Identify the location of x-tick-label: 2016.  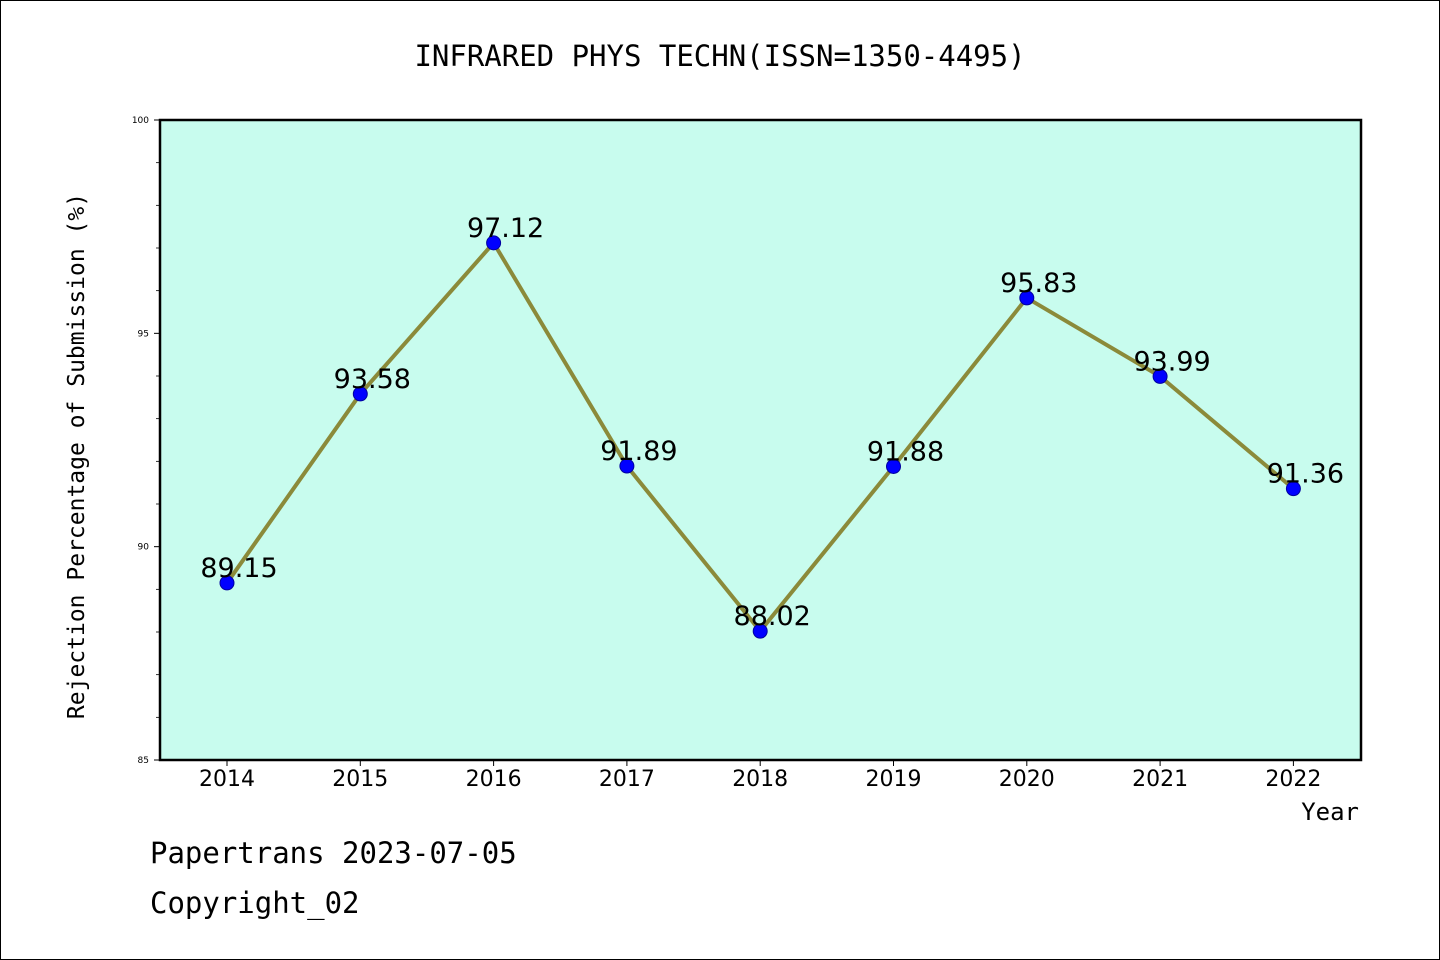
(494, 779).